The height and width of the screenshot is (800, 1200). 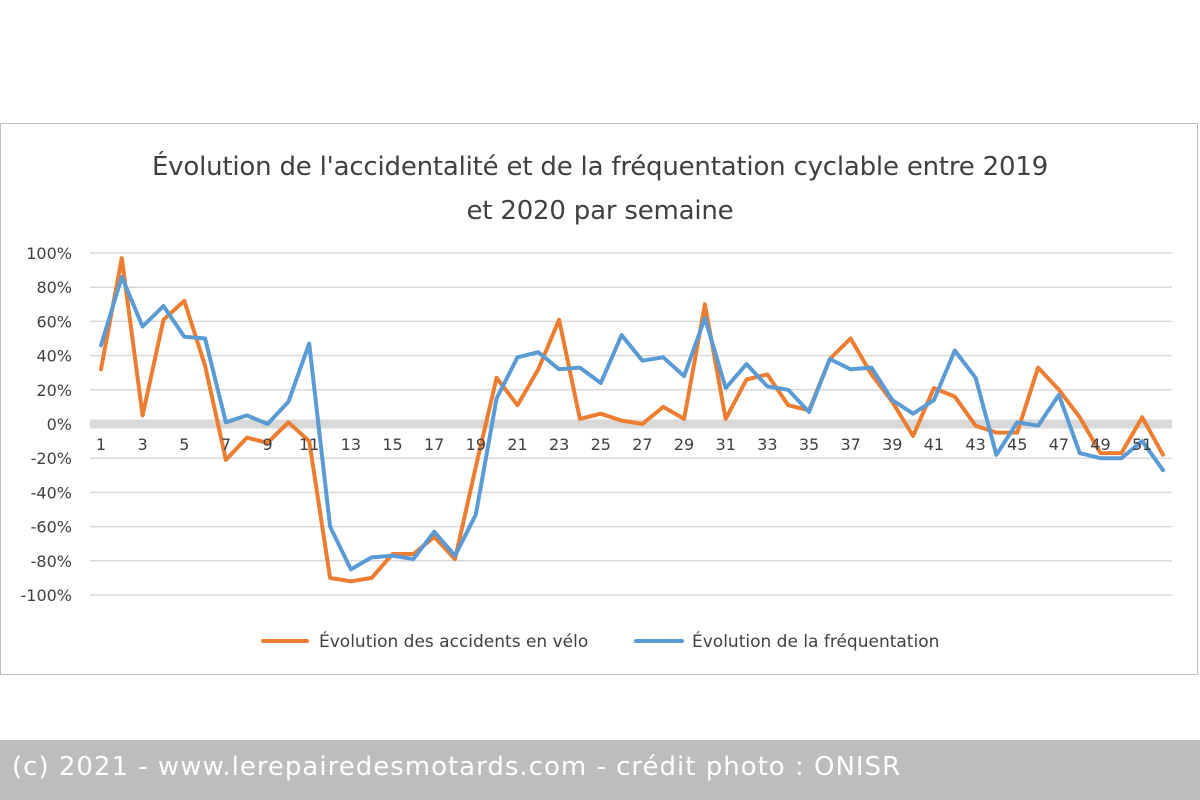 What do you see at coordinates (684, 444) in the screenshot?
I see `x-tick-label: 29` at bounding box center [684, 444].